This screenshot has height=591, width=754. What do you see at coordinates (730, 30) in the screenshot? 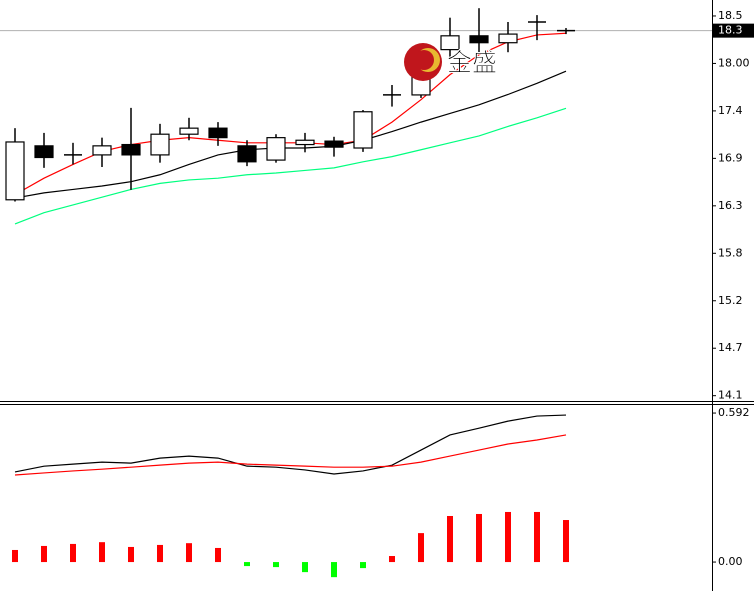
I see `last-price-label: 18.3` at bounding box center [730, 30].